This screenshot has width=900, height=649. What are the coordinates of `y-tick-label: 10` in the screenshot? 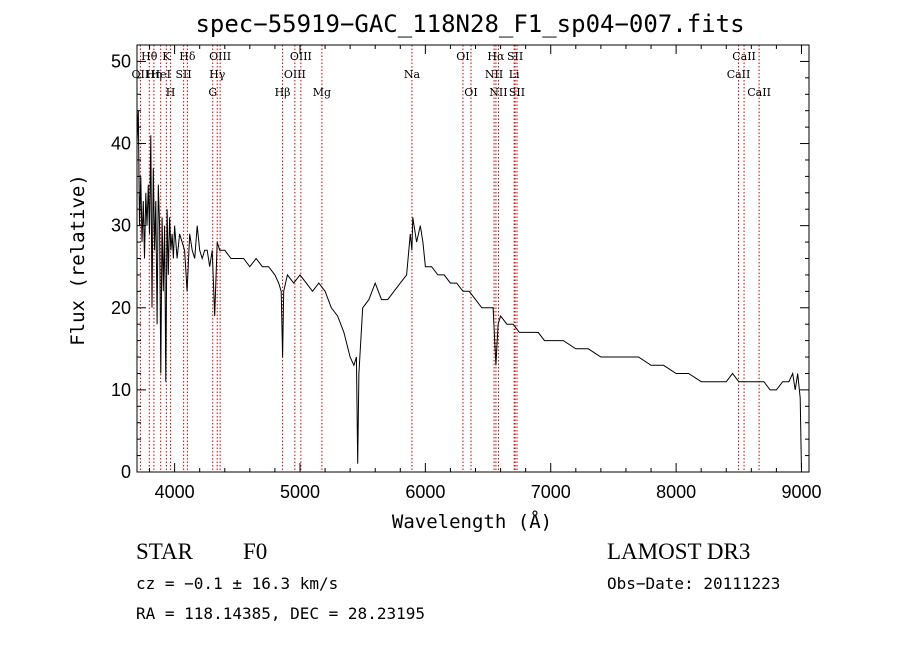 It's located at (121, 390).